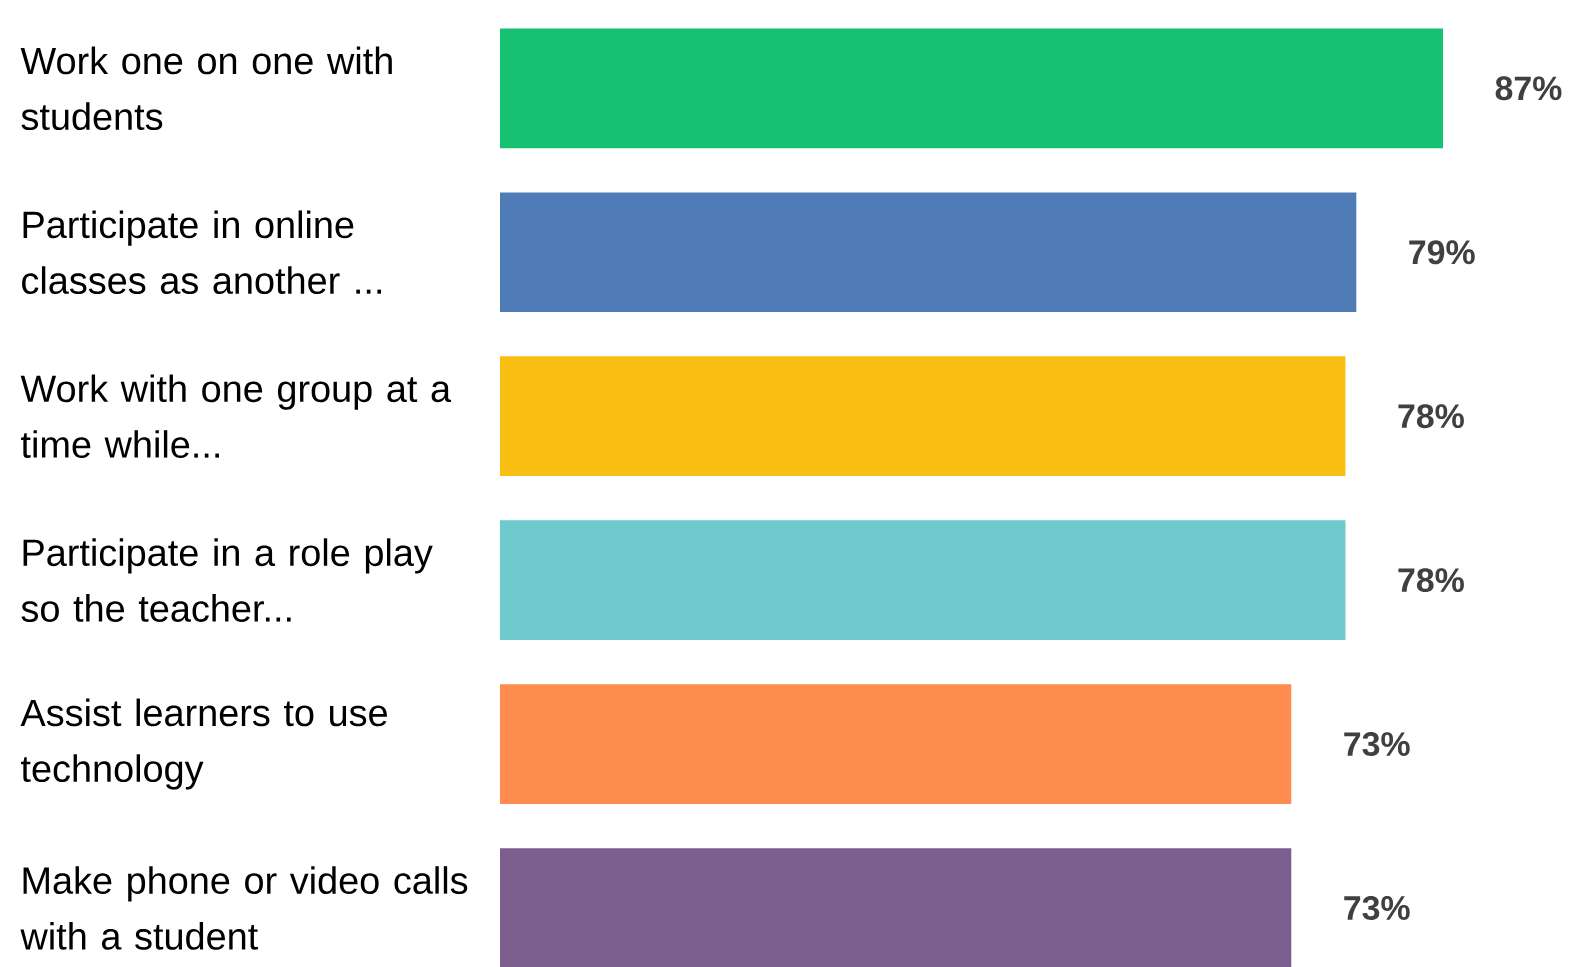 The image size is (1587, 967). I want to click on y-tick-label: Work one on one with students, so click(206, 88).